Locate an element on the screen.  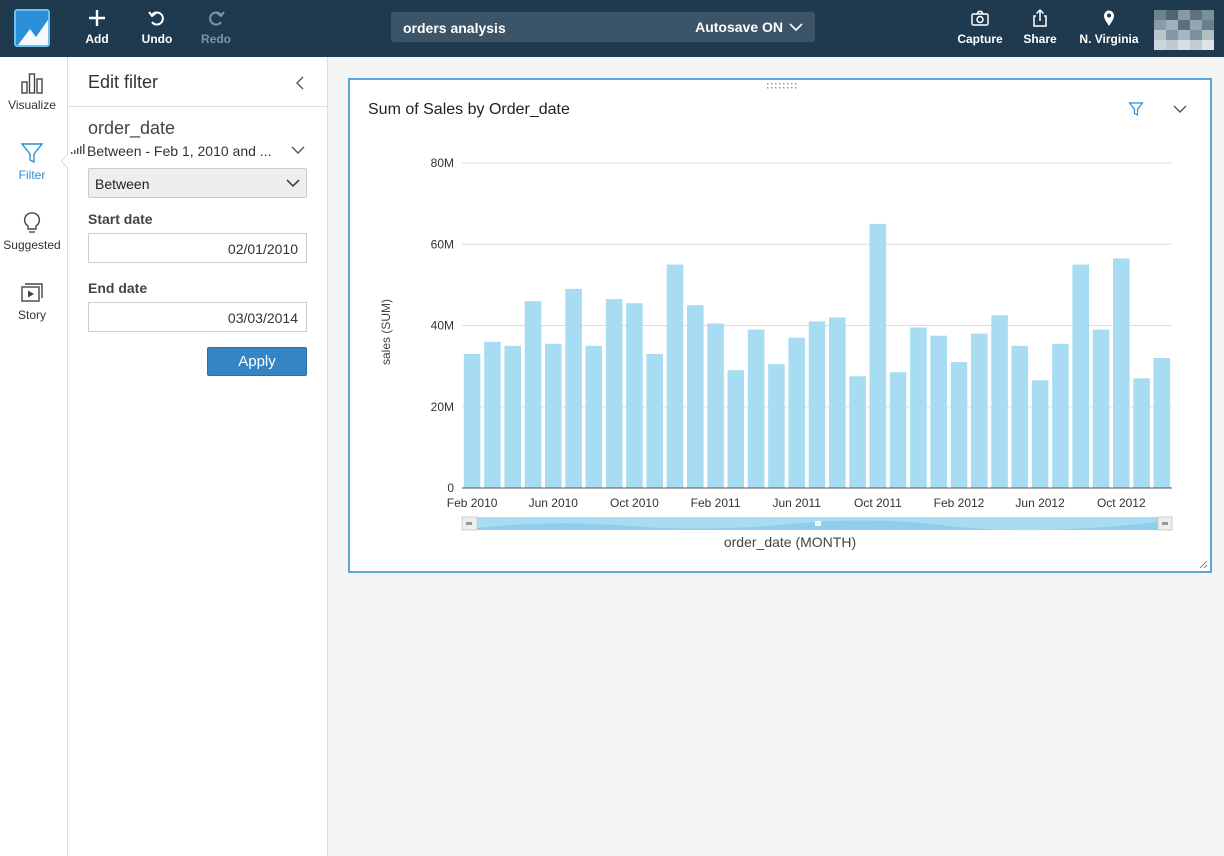
filter-applied-icon is located at coordinates (1136, 109).